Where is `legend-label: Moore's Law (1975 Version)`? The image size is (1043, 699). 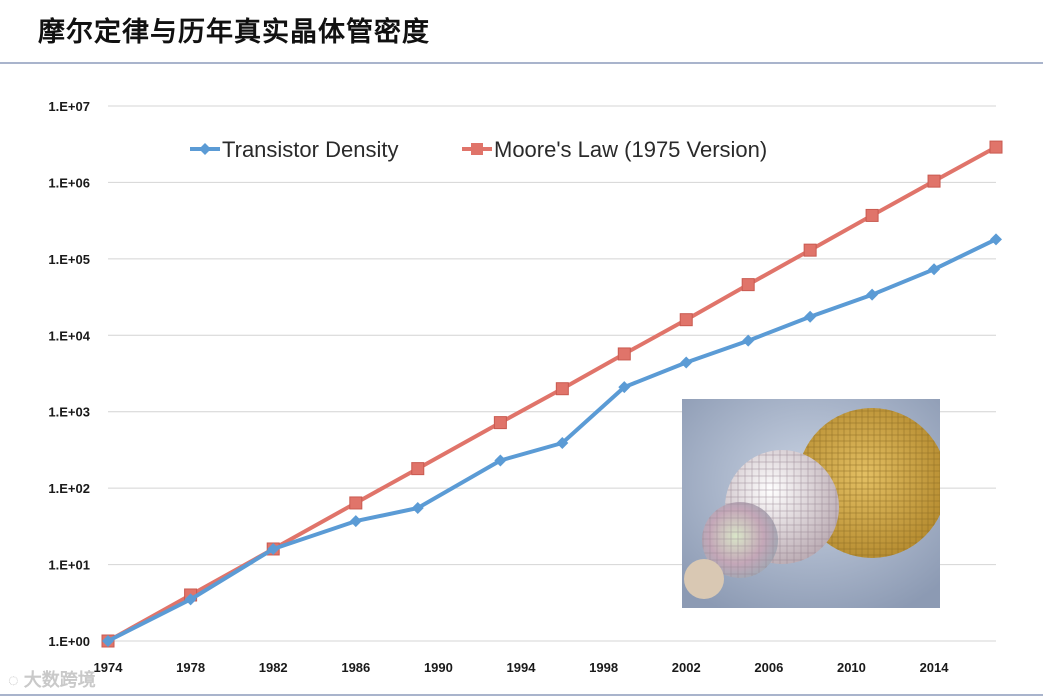 legend-label: Moore's Law (1975 Version) is located at coordinates (630, 149).